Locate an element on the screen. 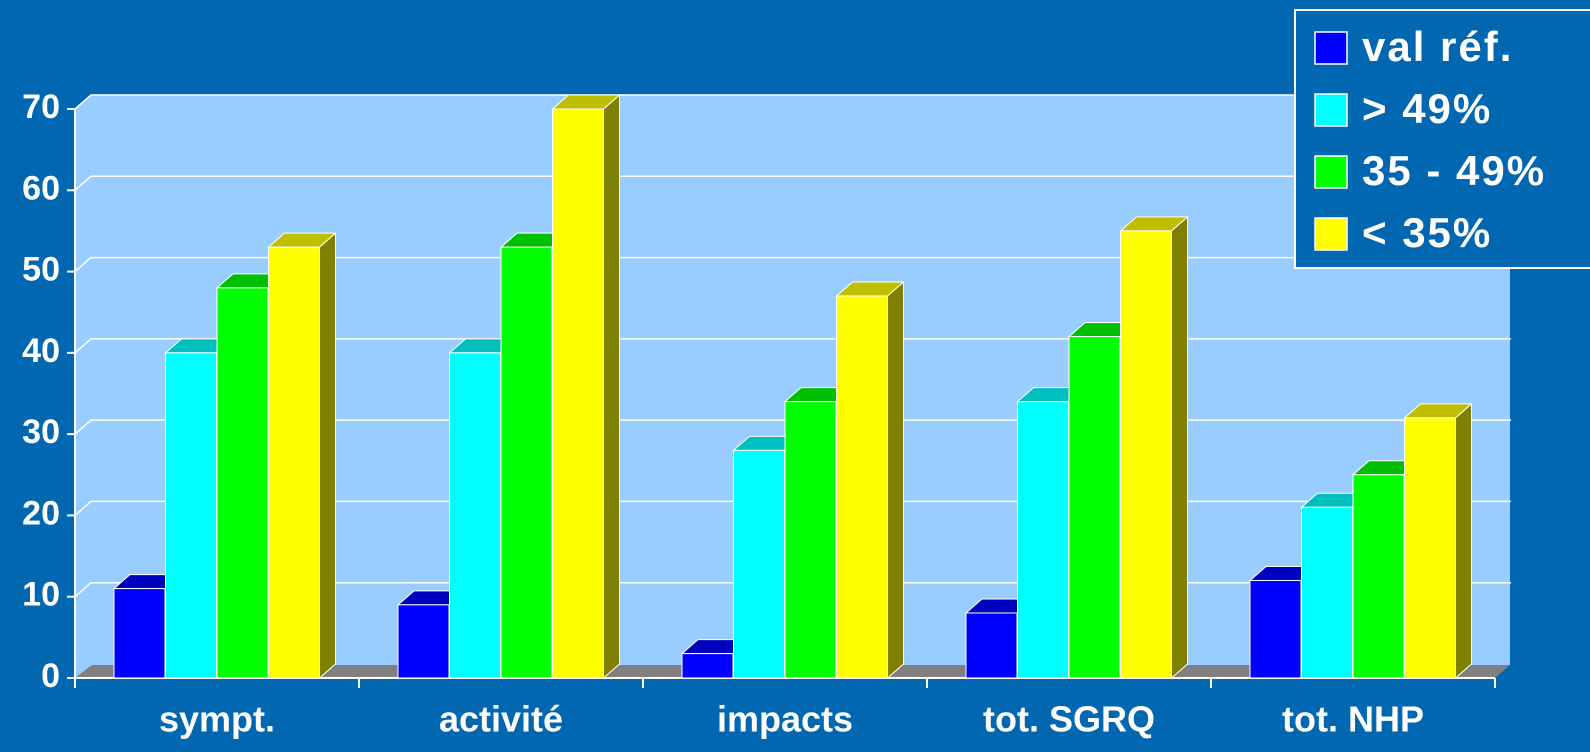  x-tick-label: tot. NHP is located at coordinates (1353, 719).